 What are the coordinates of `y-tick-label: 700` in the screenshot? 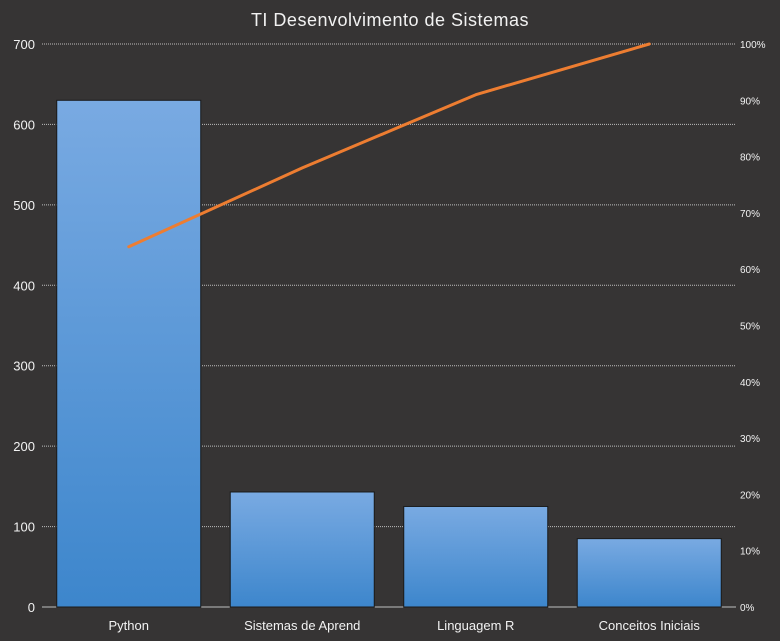 It's located at (24, 44).